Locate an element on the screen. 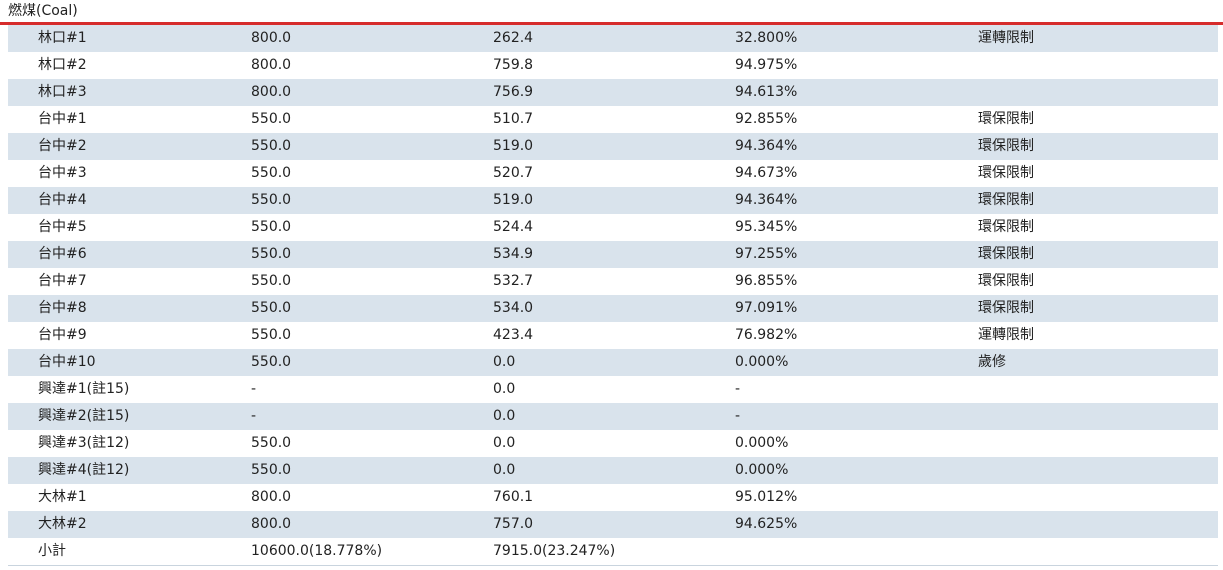 The image size is (1223, 570). unit-name: 林口#1 is located at coordinates (129, 38).